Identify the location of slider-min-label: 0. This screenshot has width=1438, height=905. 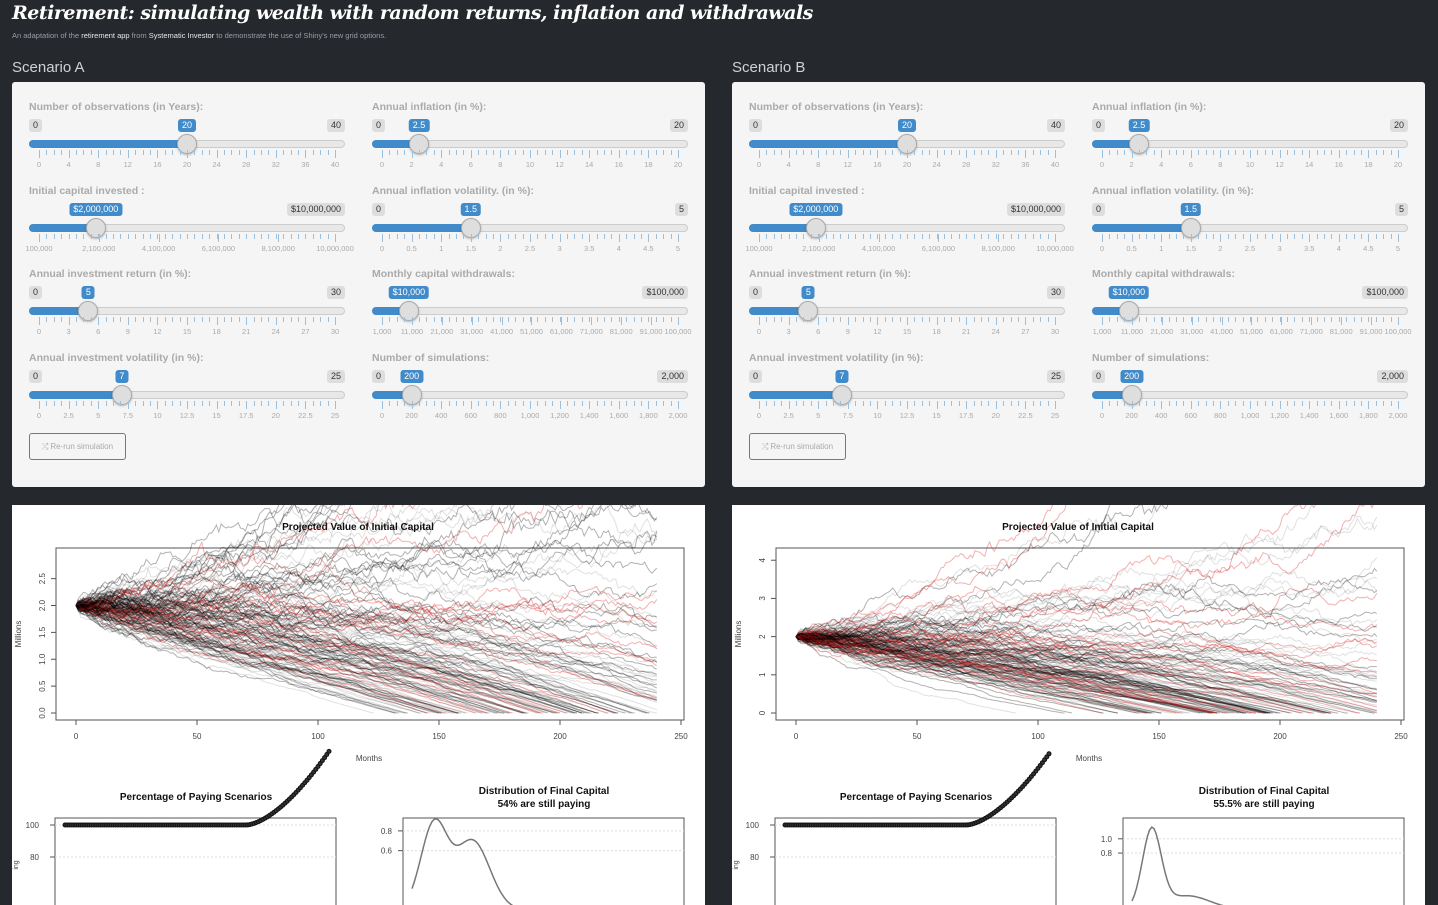
(1099, 125).